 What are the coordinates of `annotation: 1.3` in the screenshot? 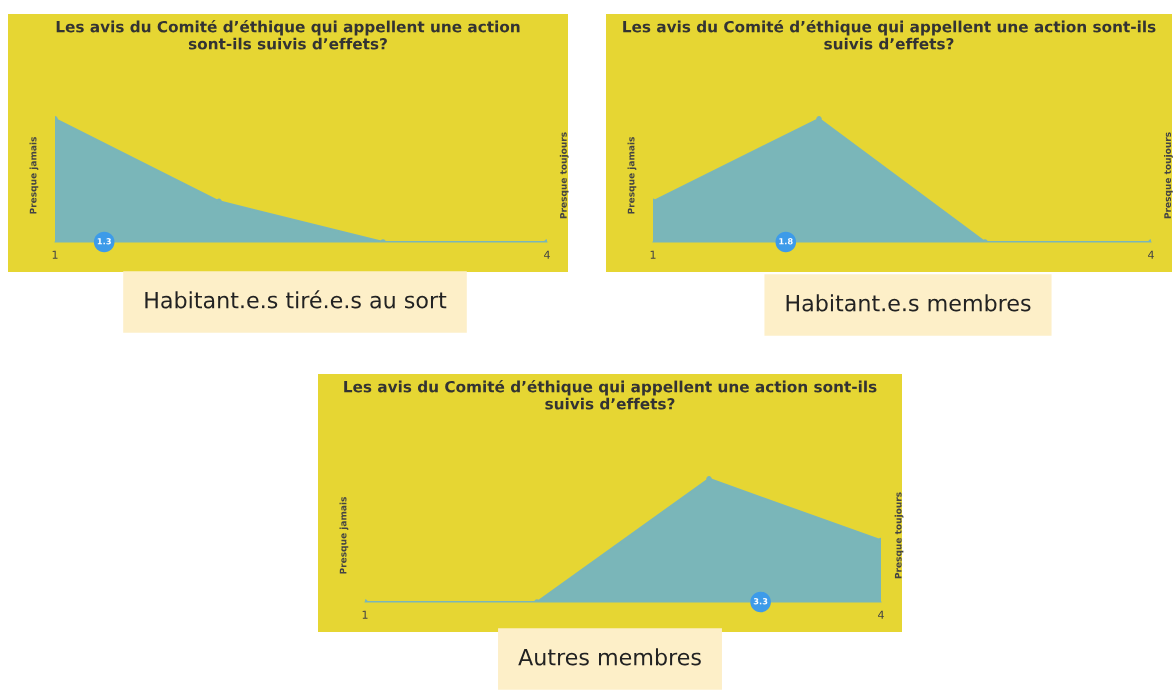 It's located at (104, 241).